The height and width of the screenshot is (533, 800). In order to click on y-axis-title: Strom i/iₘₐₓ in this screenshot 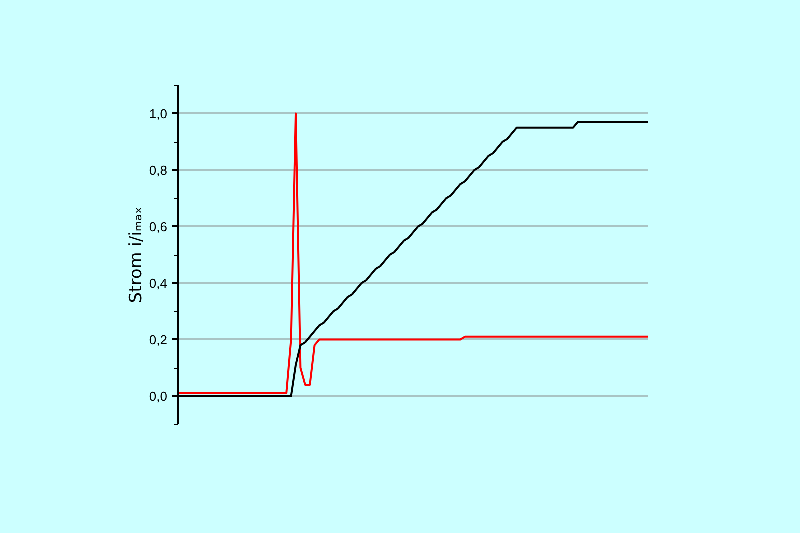, I will do `click(136, 255)`.